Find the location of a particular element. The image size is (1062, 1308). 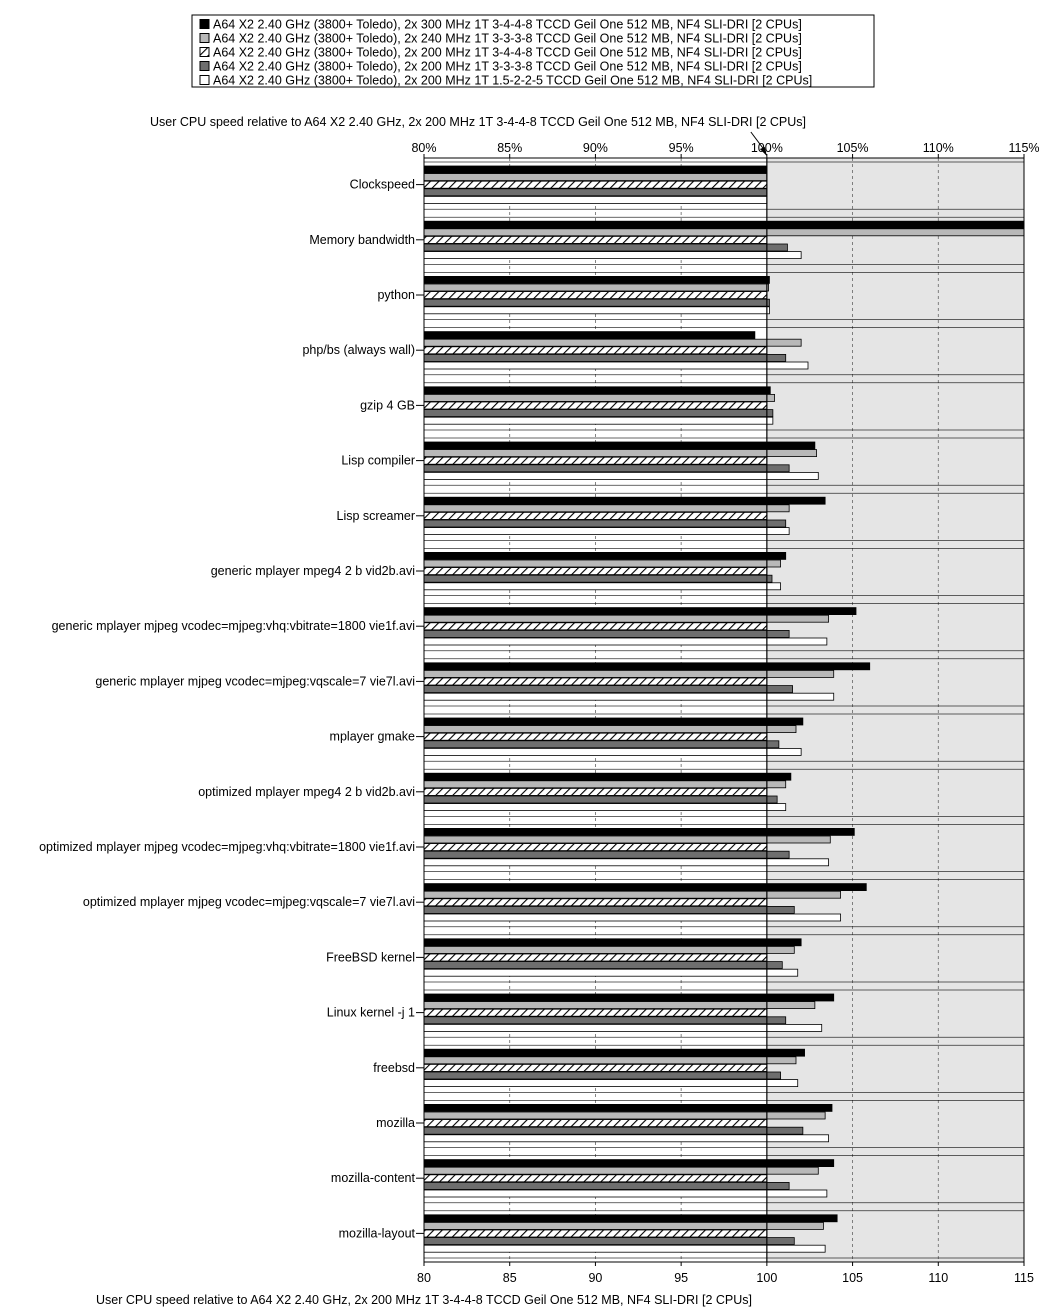

x-tick-label-top: 85% is located at coordinates (509, 148).